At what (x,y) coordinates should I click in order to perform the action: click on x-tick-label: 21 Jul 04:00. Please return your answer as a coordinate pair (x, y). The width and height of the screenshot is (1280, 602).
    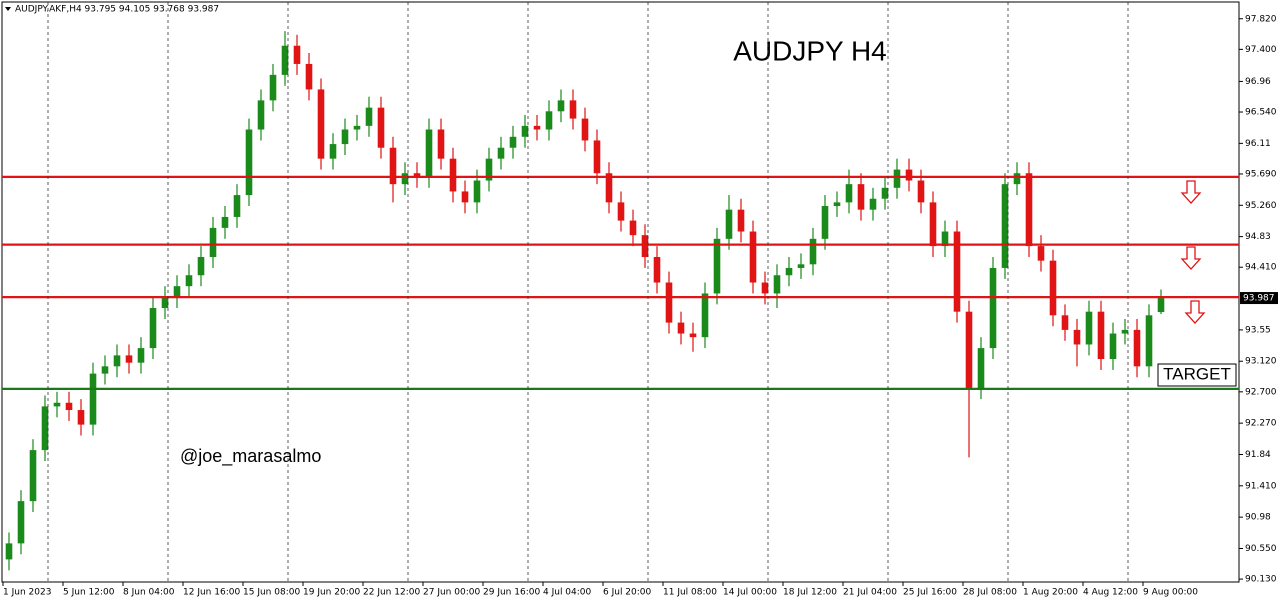
    Looking at the image, I should click on (870, 593).